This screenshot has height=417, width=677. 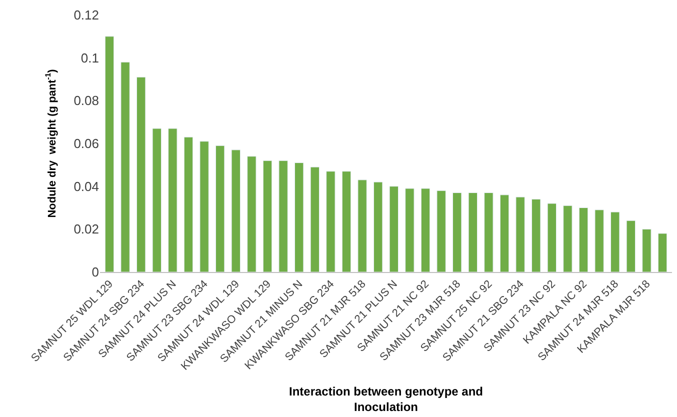 I want to click on y-tick-label: 0.08, so click(x=86, y=100).